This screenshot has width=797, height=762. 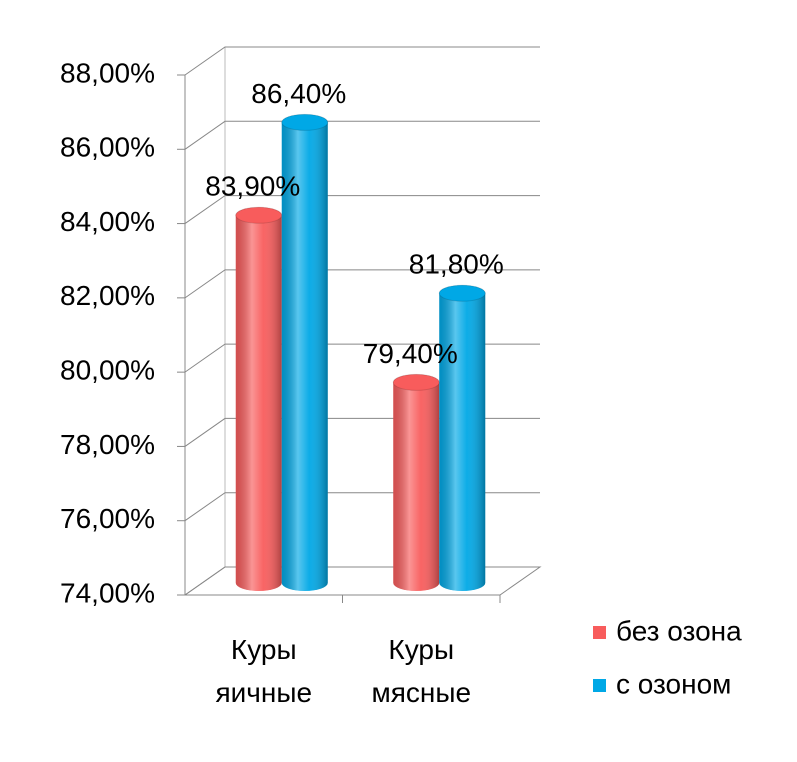 What do you see at coordinates (410, 353) in the screenshot?
I see `value-label: 79,40%` at bounding box center [410, 353].